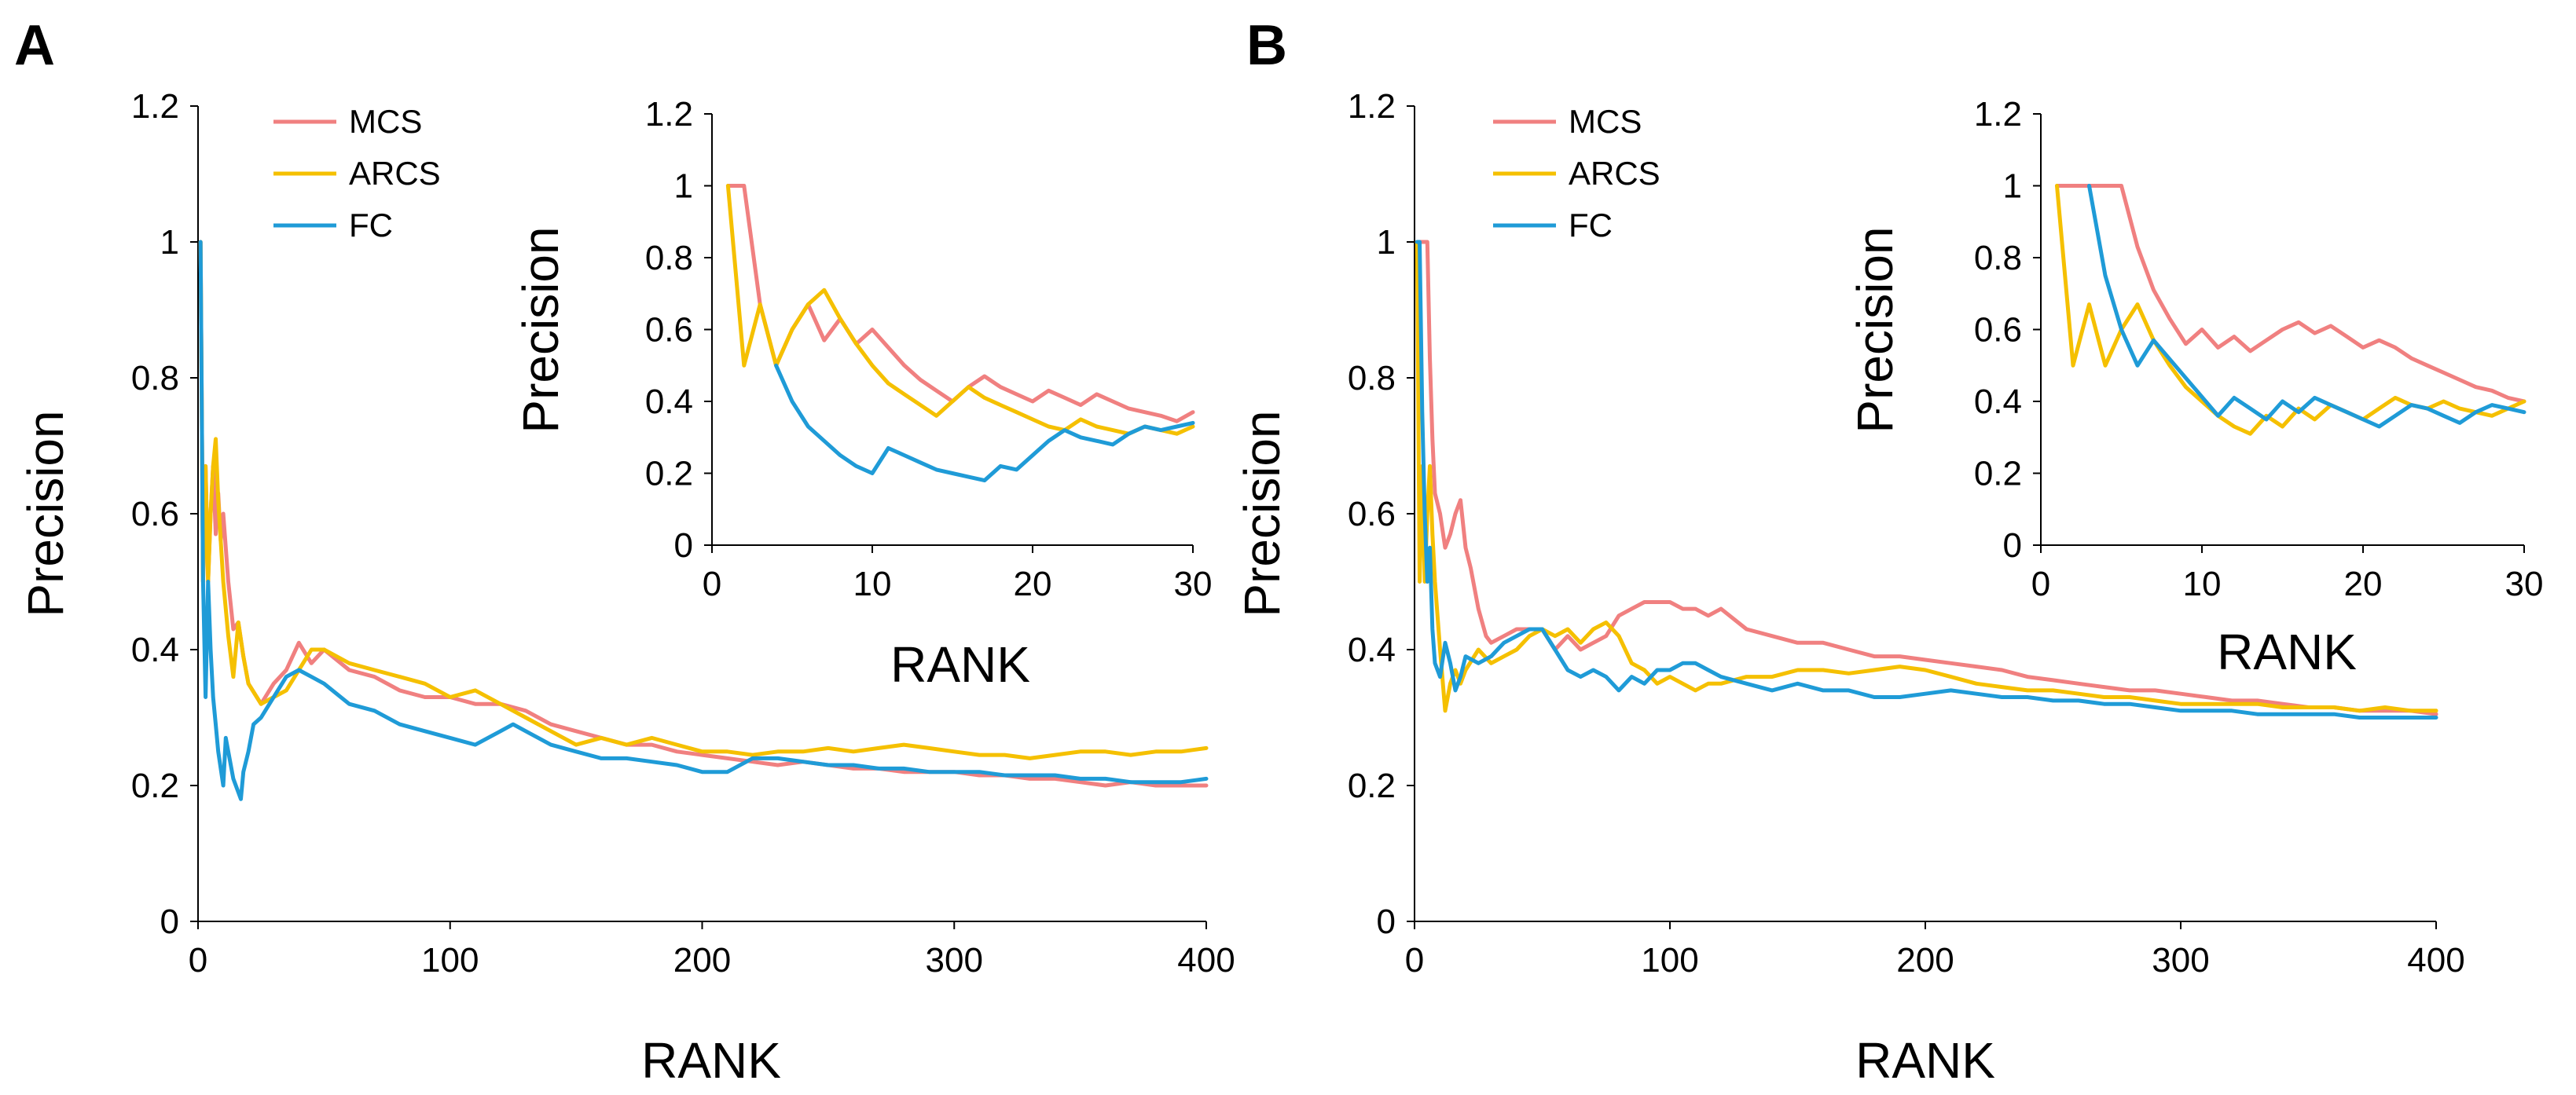 Image resolution: width=2576 pixels, height=1095 pixels. I want to click on chart-b-inset: 0 0.2 0.4 0.6 0.8 1 1.2 0 10 20 30 RANK Precision, so click(2195, 387).